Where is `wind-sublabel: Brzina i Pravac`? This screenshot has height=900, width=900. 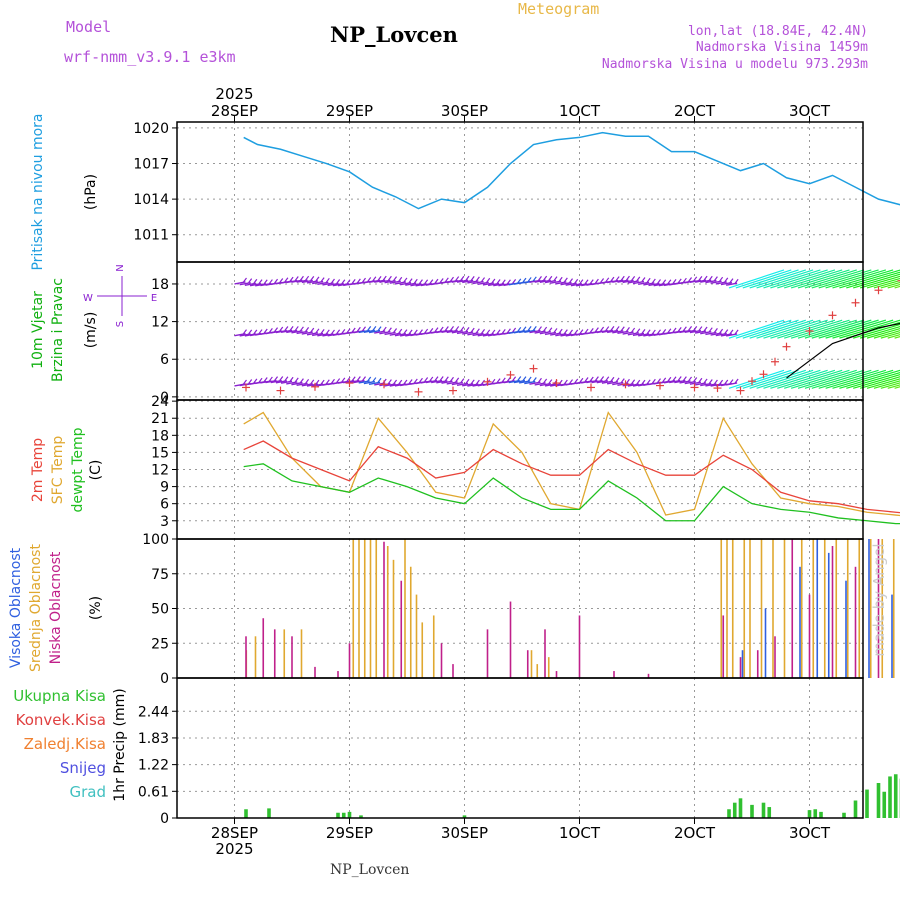
wind-sublabel: Brzina i Pravac is located at coordinates (58, 330).